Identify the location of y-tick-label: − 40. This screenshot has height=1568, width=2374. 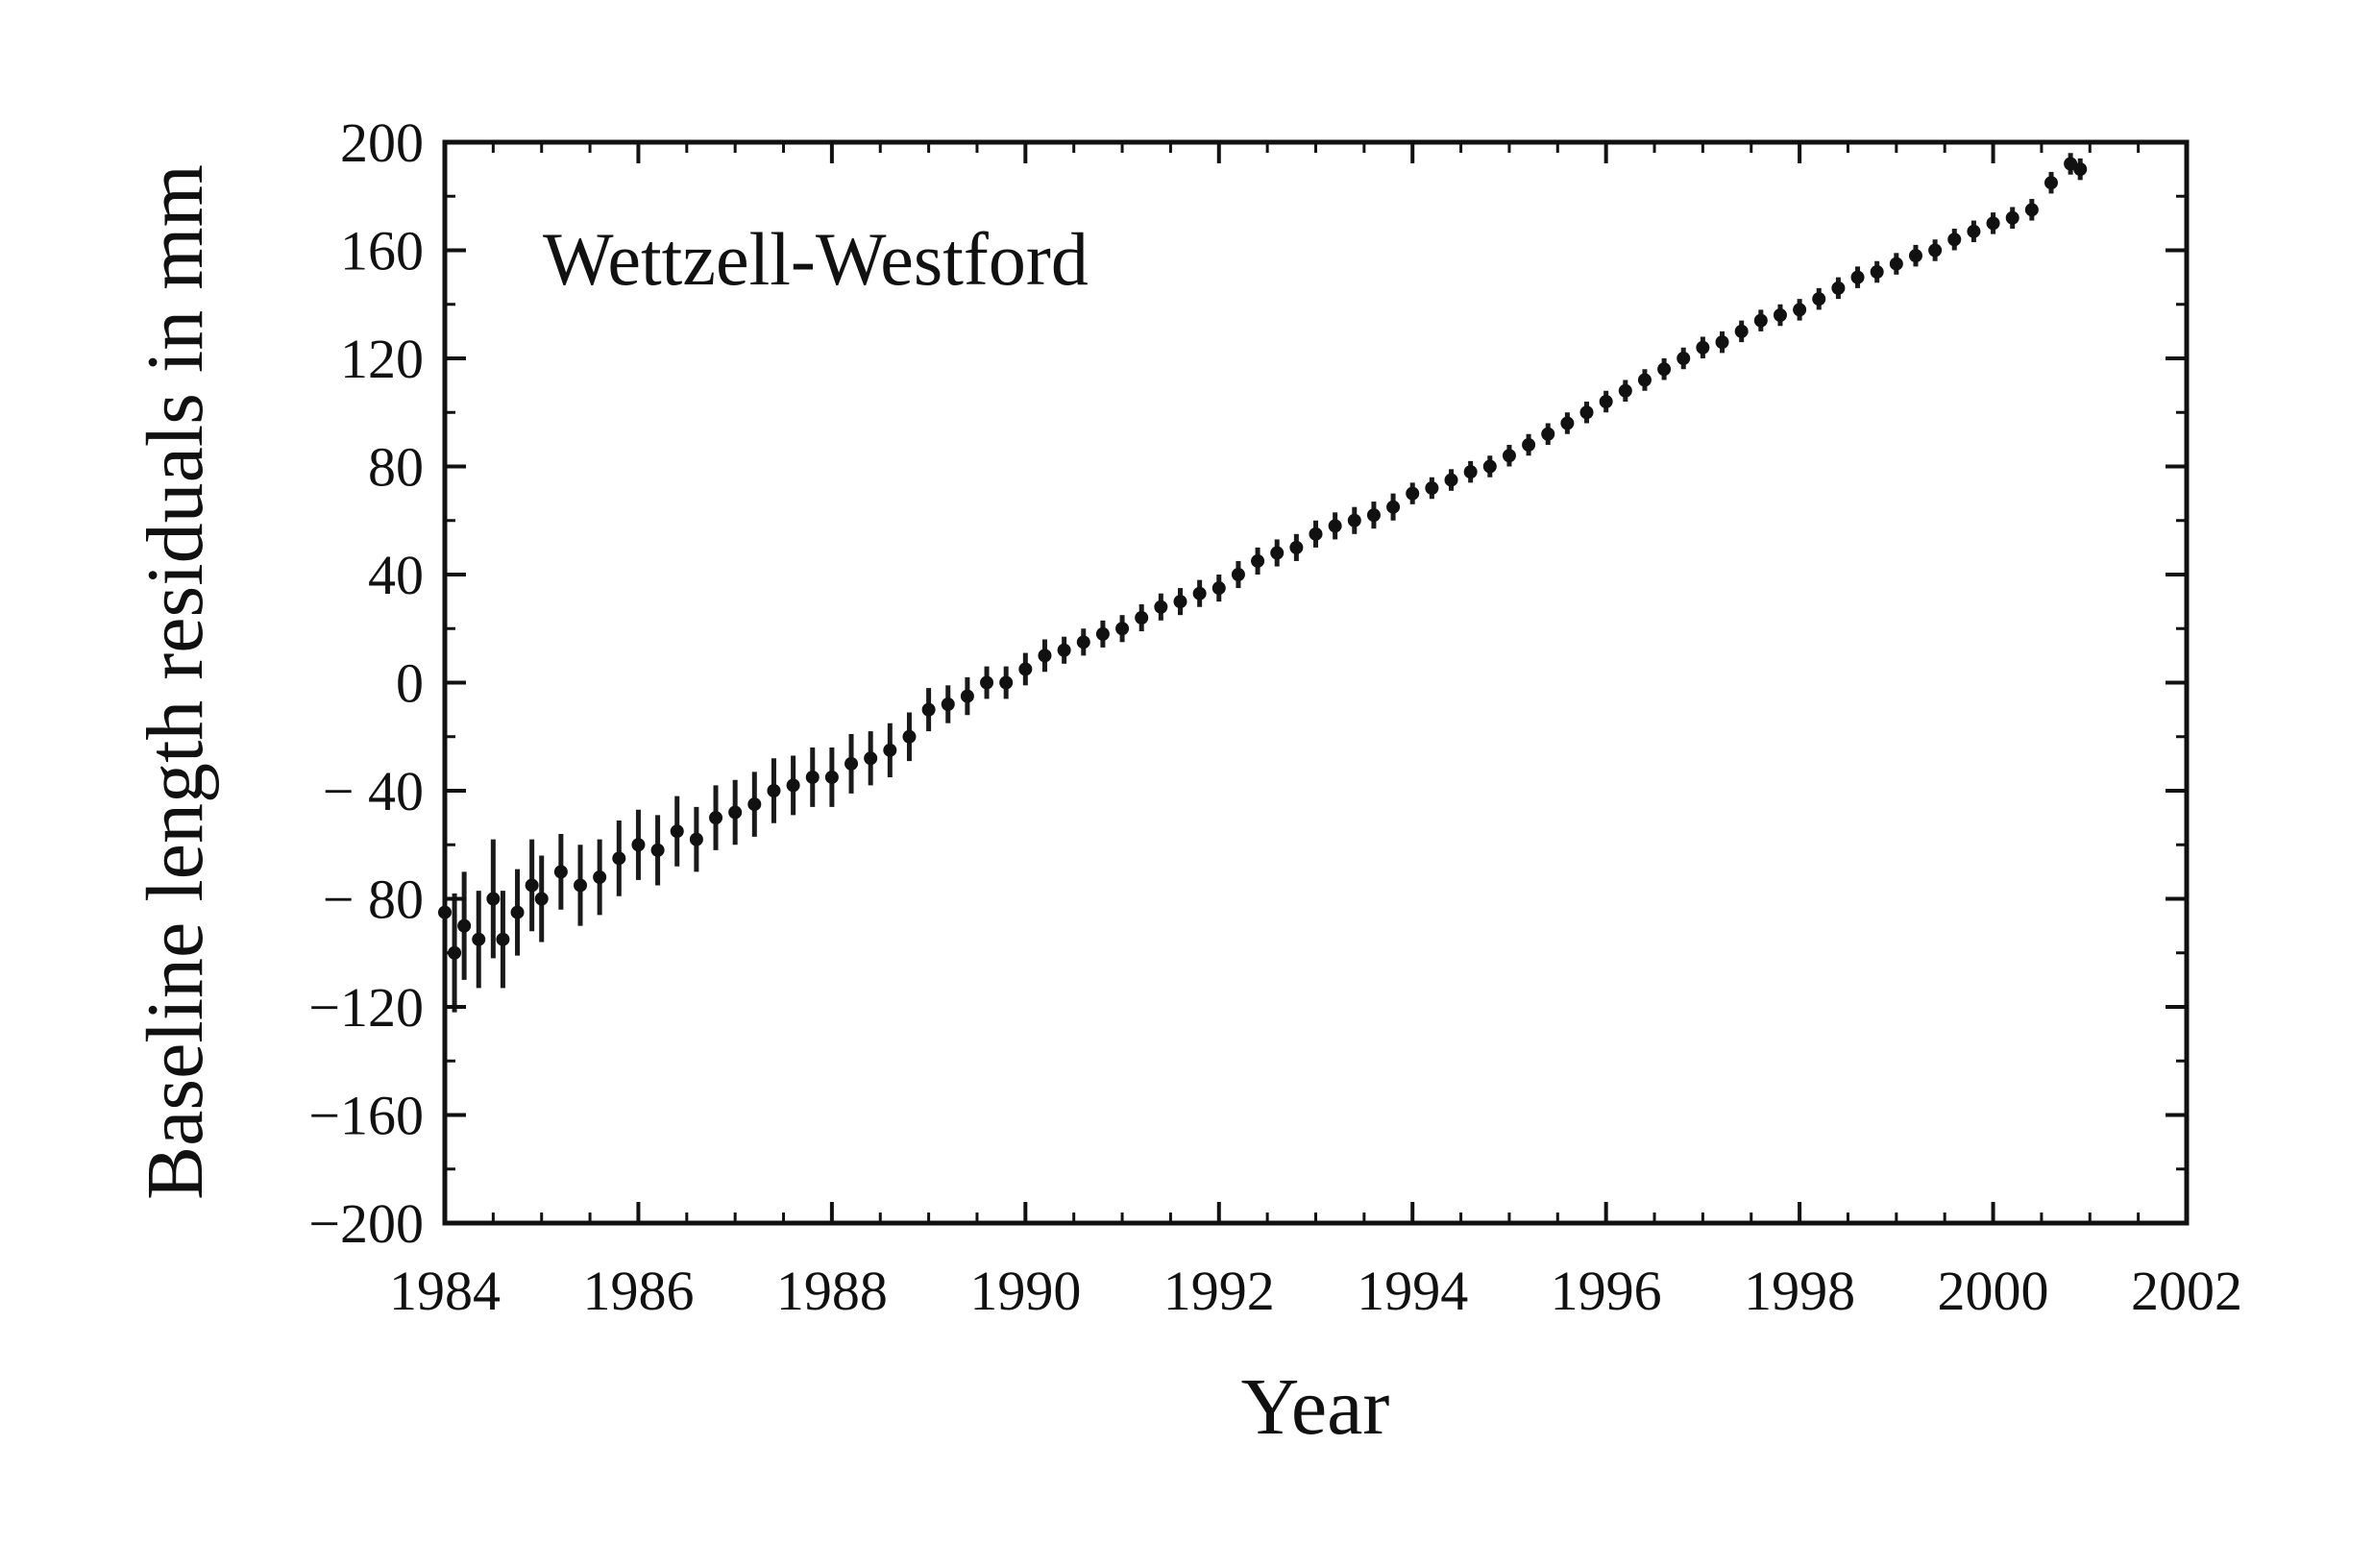
(373, 791).